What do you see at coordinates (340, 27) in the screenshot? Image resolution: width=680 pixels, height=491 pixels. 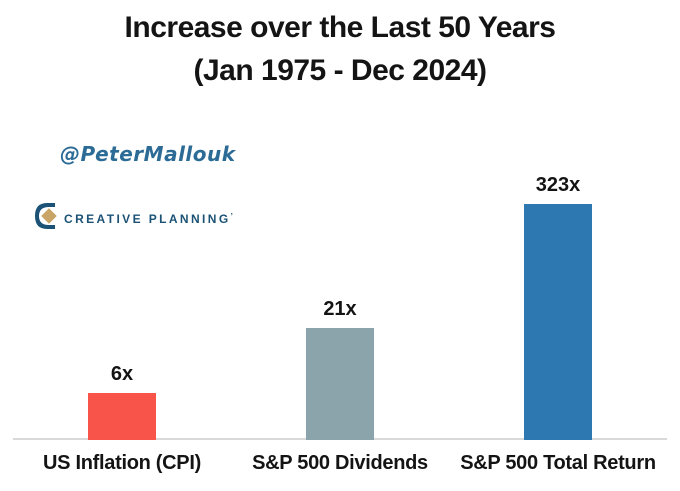 I see `chart-title-line1: Increase over the Last 50 Years` at bounding box center [340, 27].